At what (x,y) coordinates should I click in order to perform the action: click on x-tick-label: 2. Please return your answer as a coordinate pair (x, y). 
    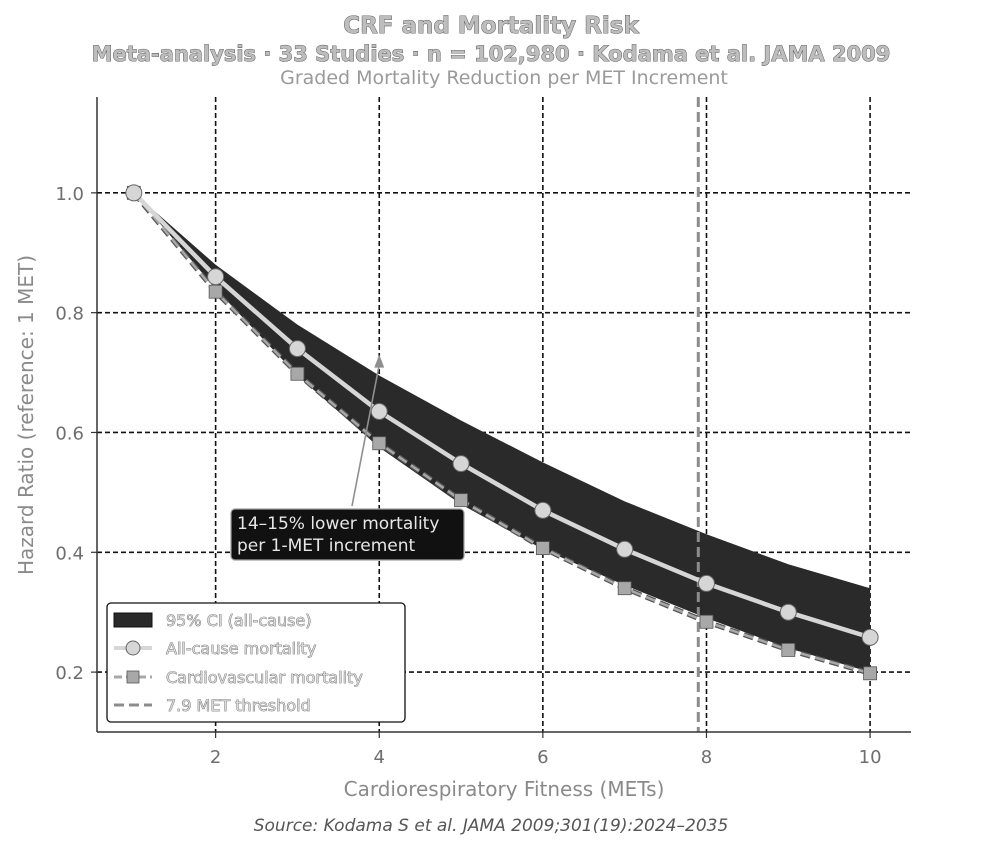
    Looking at the image, I should click on (215, 757).